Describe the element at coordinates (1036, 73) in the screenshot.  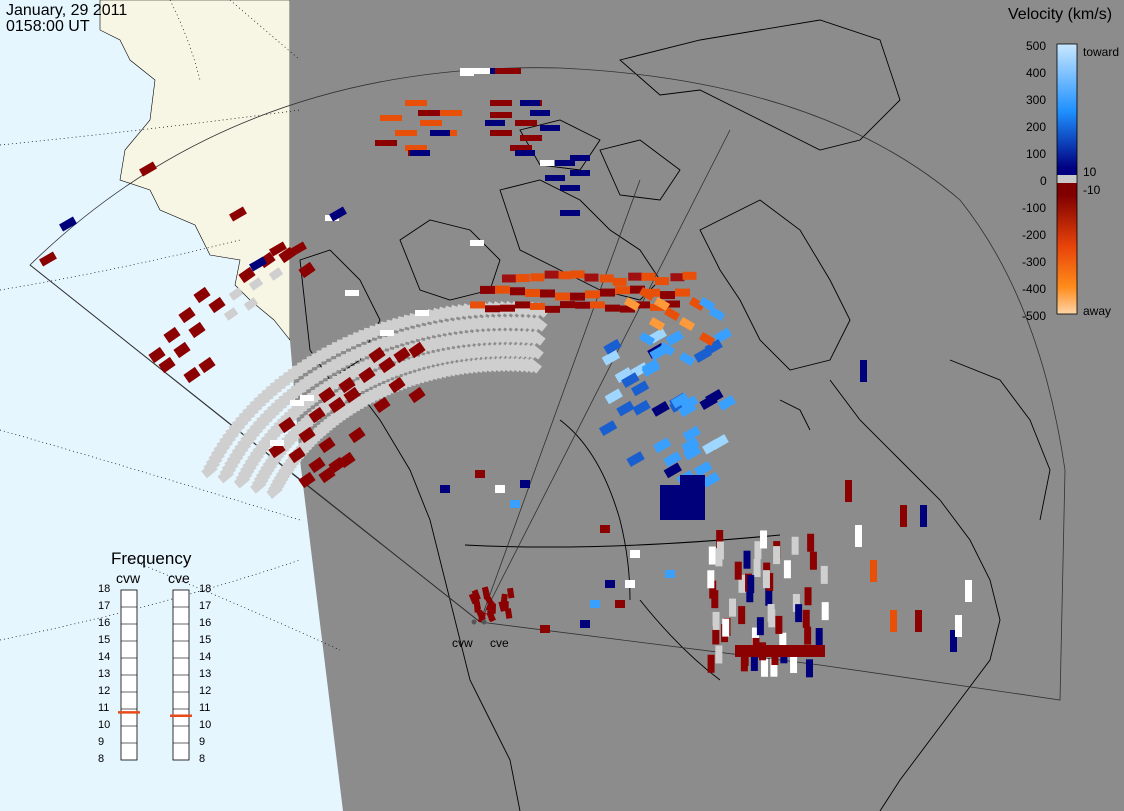
I see `colorbar-tick-label: 400` at that location.